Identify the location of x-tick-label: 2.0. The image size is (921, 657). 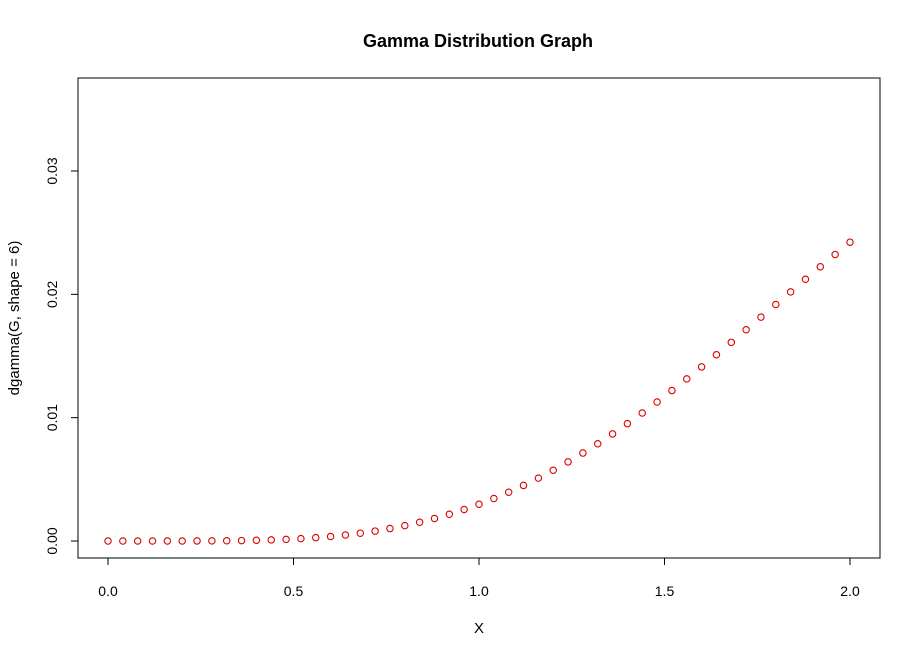
(850, 591).